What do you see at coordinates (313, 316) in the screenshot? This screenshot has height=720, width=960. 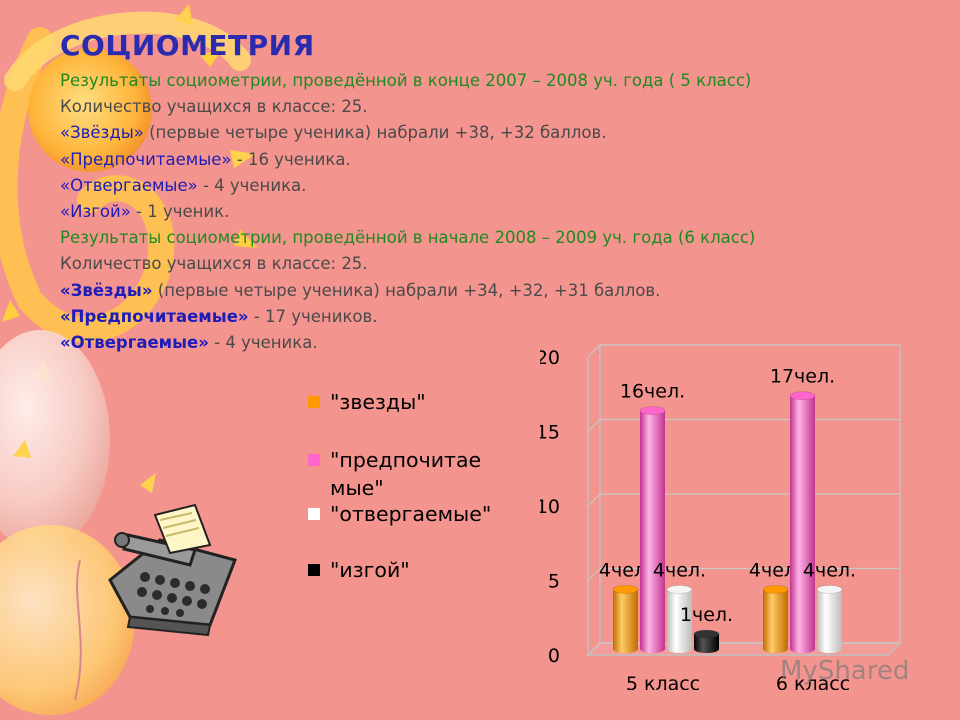 I see `info-line-segment: - 17 учеников.` at bounding box center [313, 316].